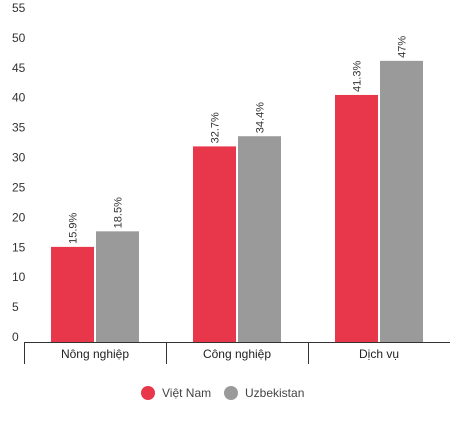 This screenshot has height=422, width=450. Describe the element at coordinates (19, 68) in the screenshot. I see `y-tick-label: 45` at that location.